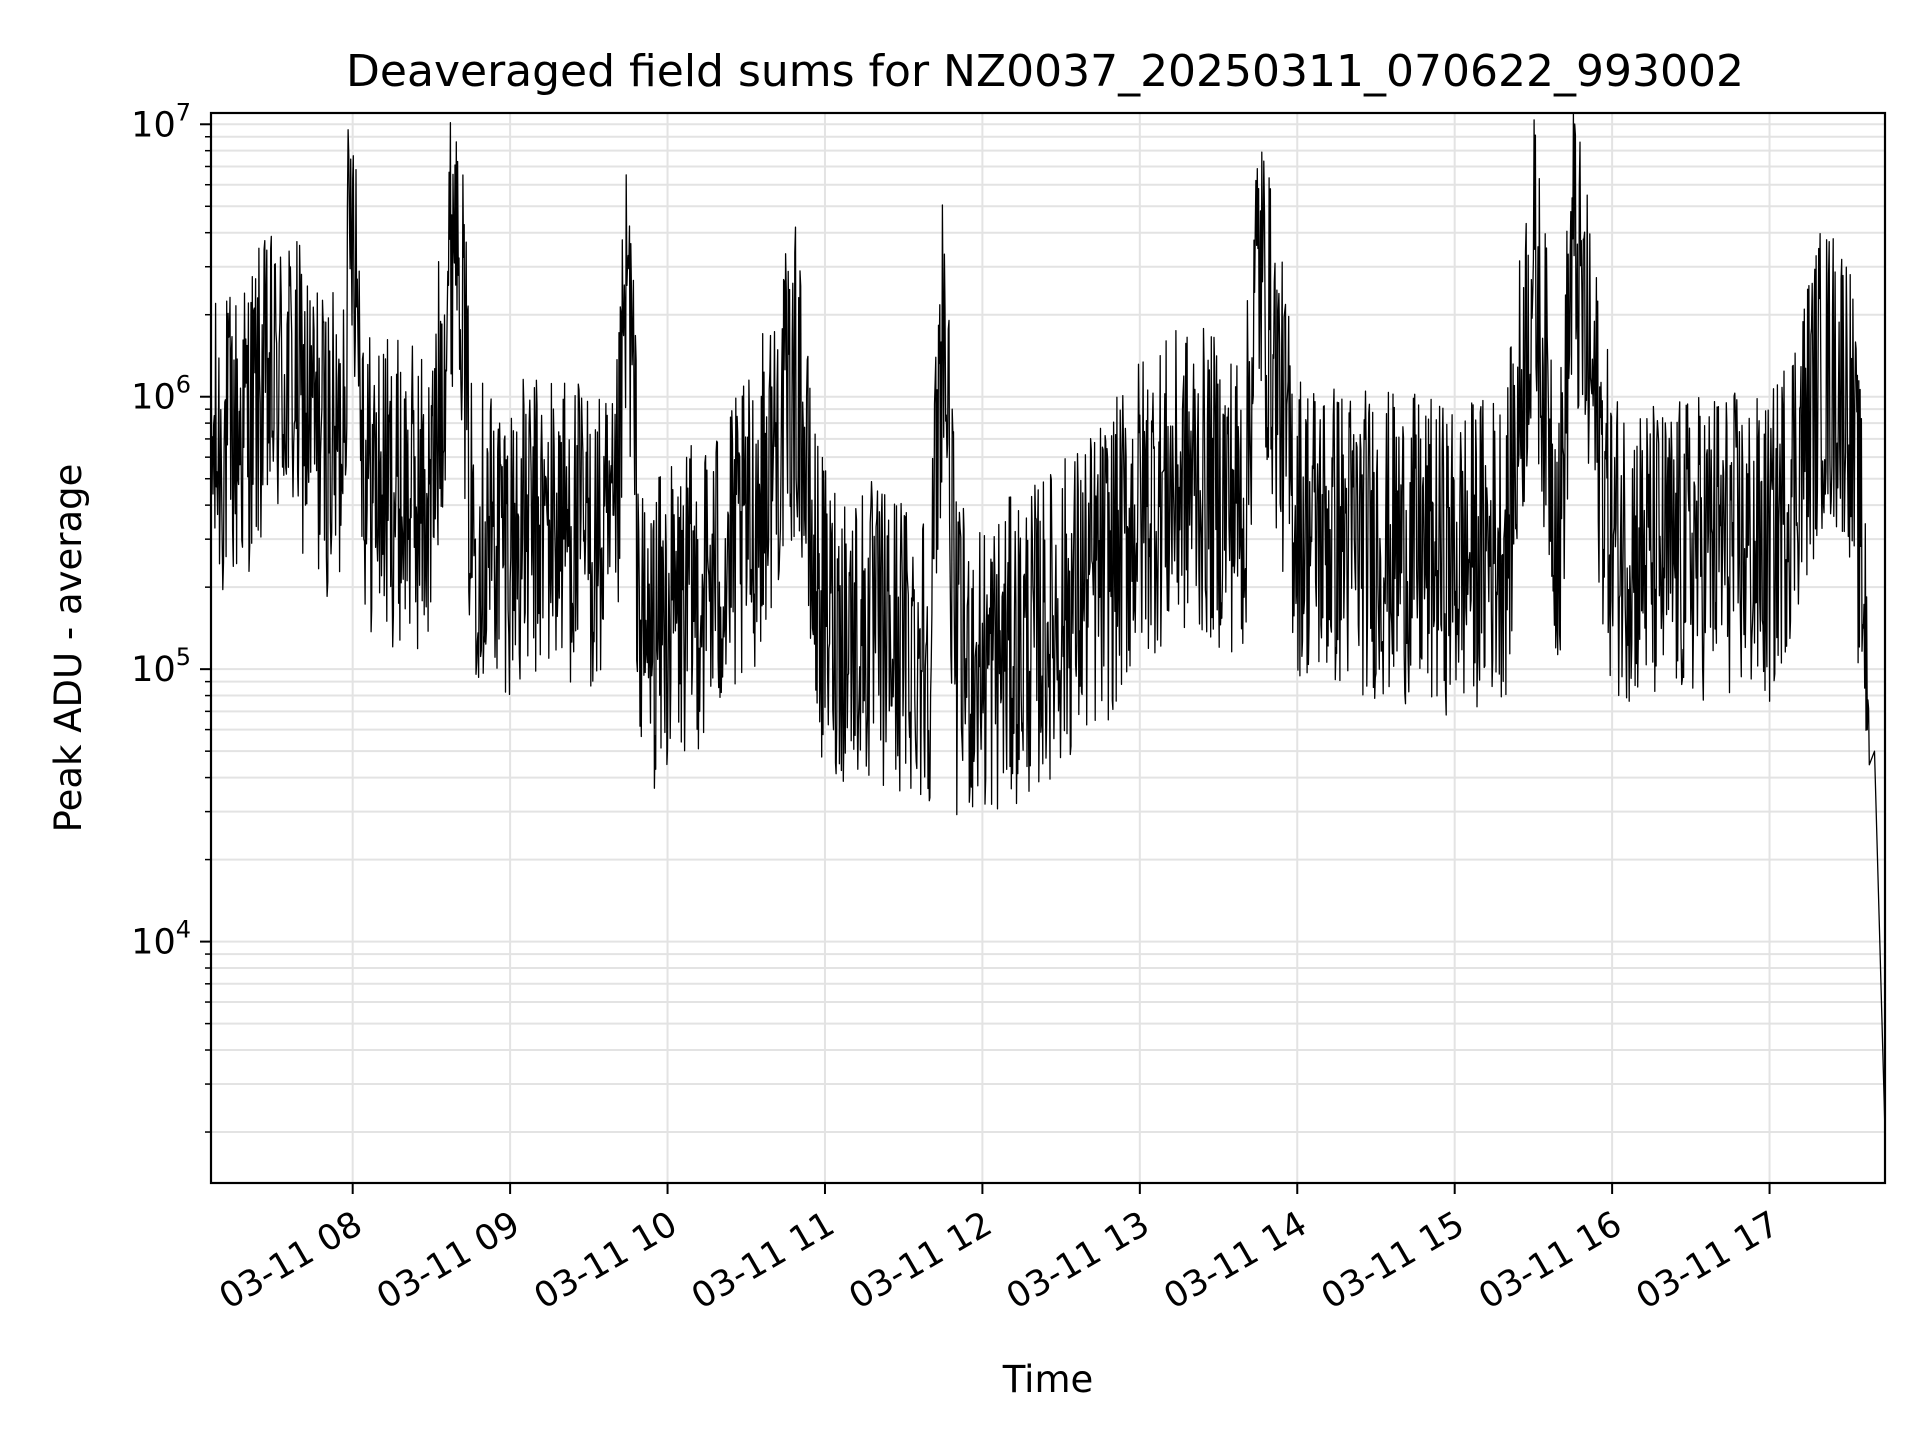 This screenshot has width=1920, height=1440. Describe the element at coordinates (161, 666) in the screenshot. I see `y-tick-label: 10⁵` at that location.